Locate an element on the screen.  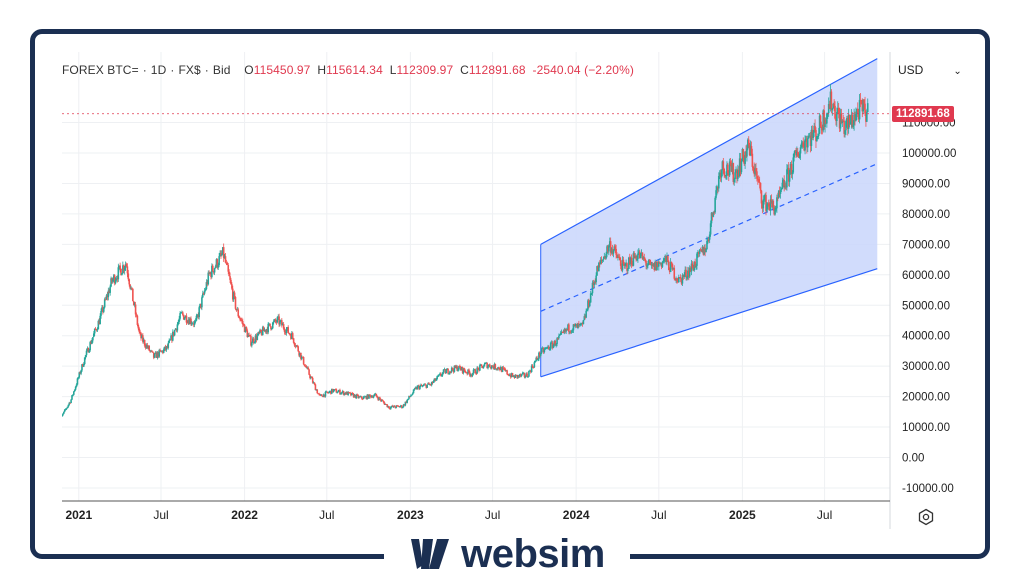
interval: 1D is located at coordinates (158, 70).